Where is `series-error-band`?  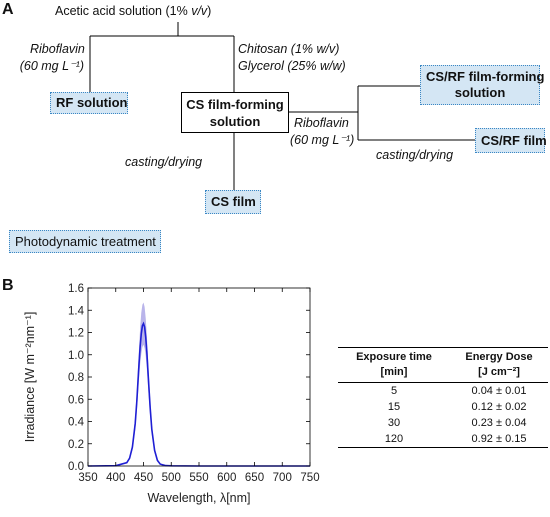 series-error-band is located at coordinates (199, 384).